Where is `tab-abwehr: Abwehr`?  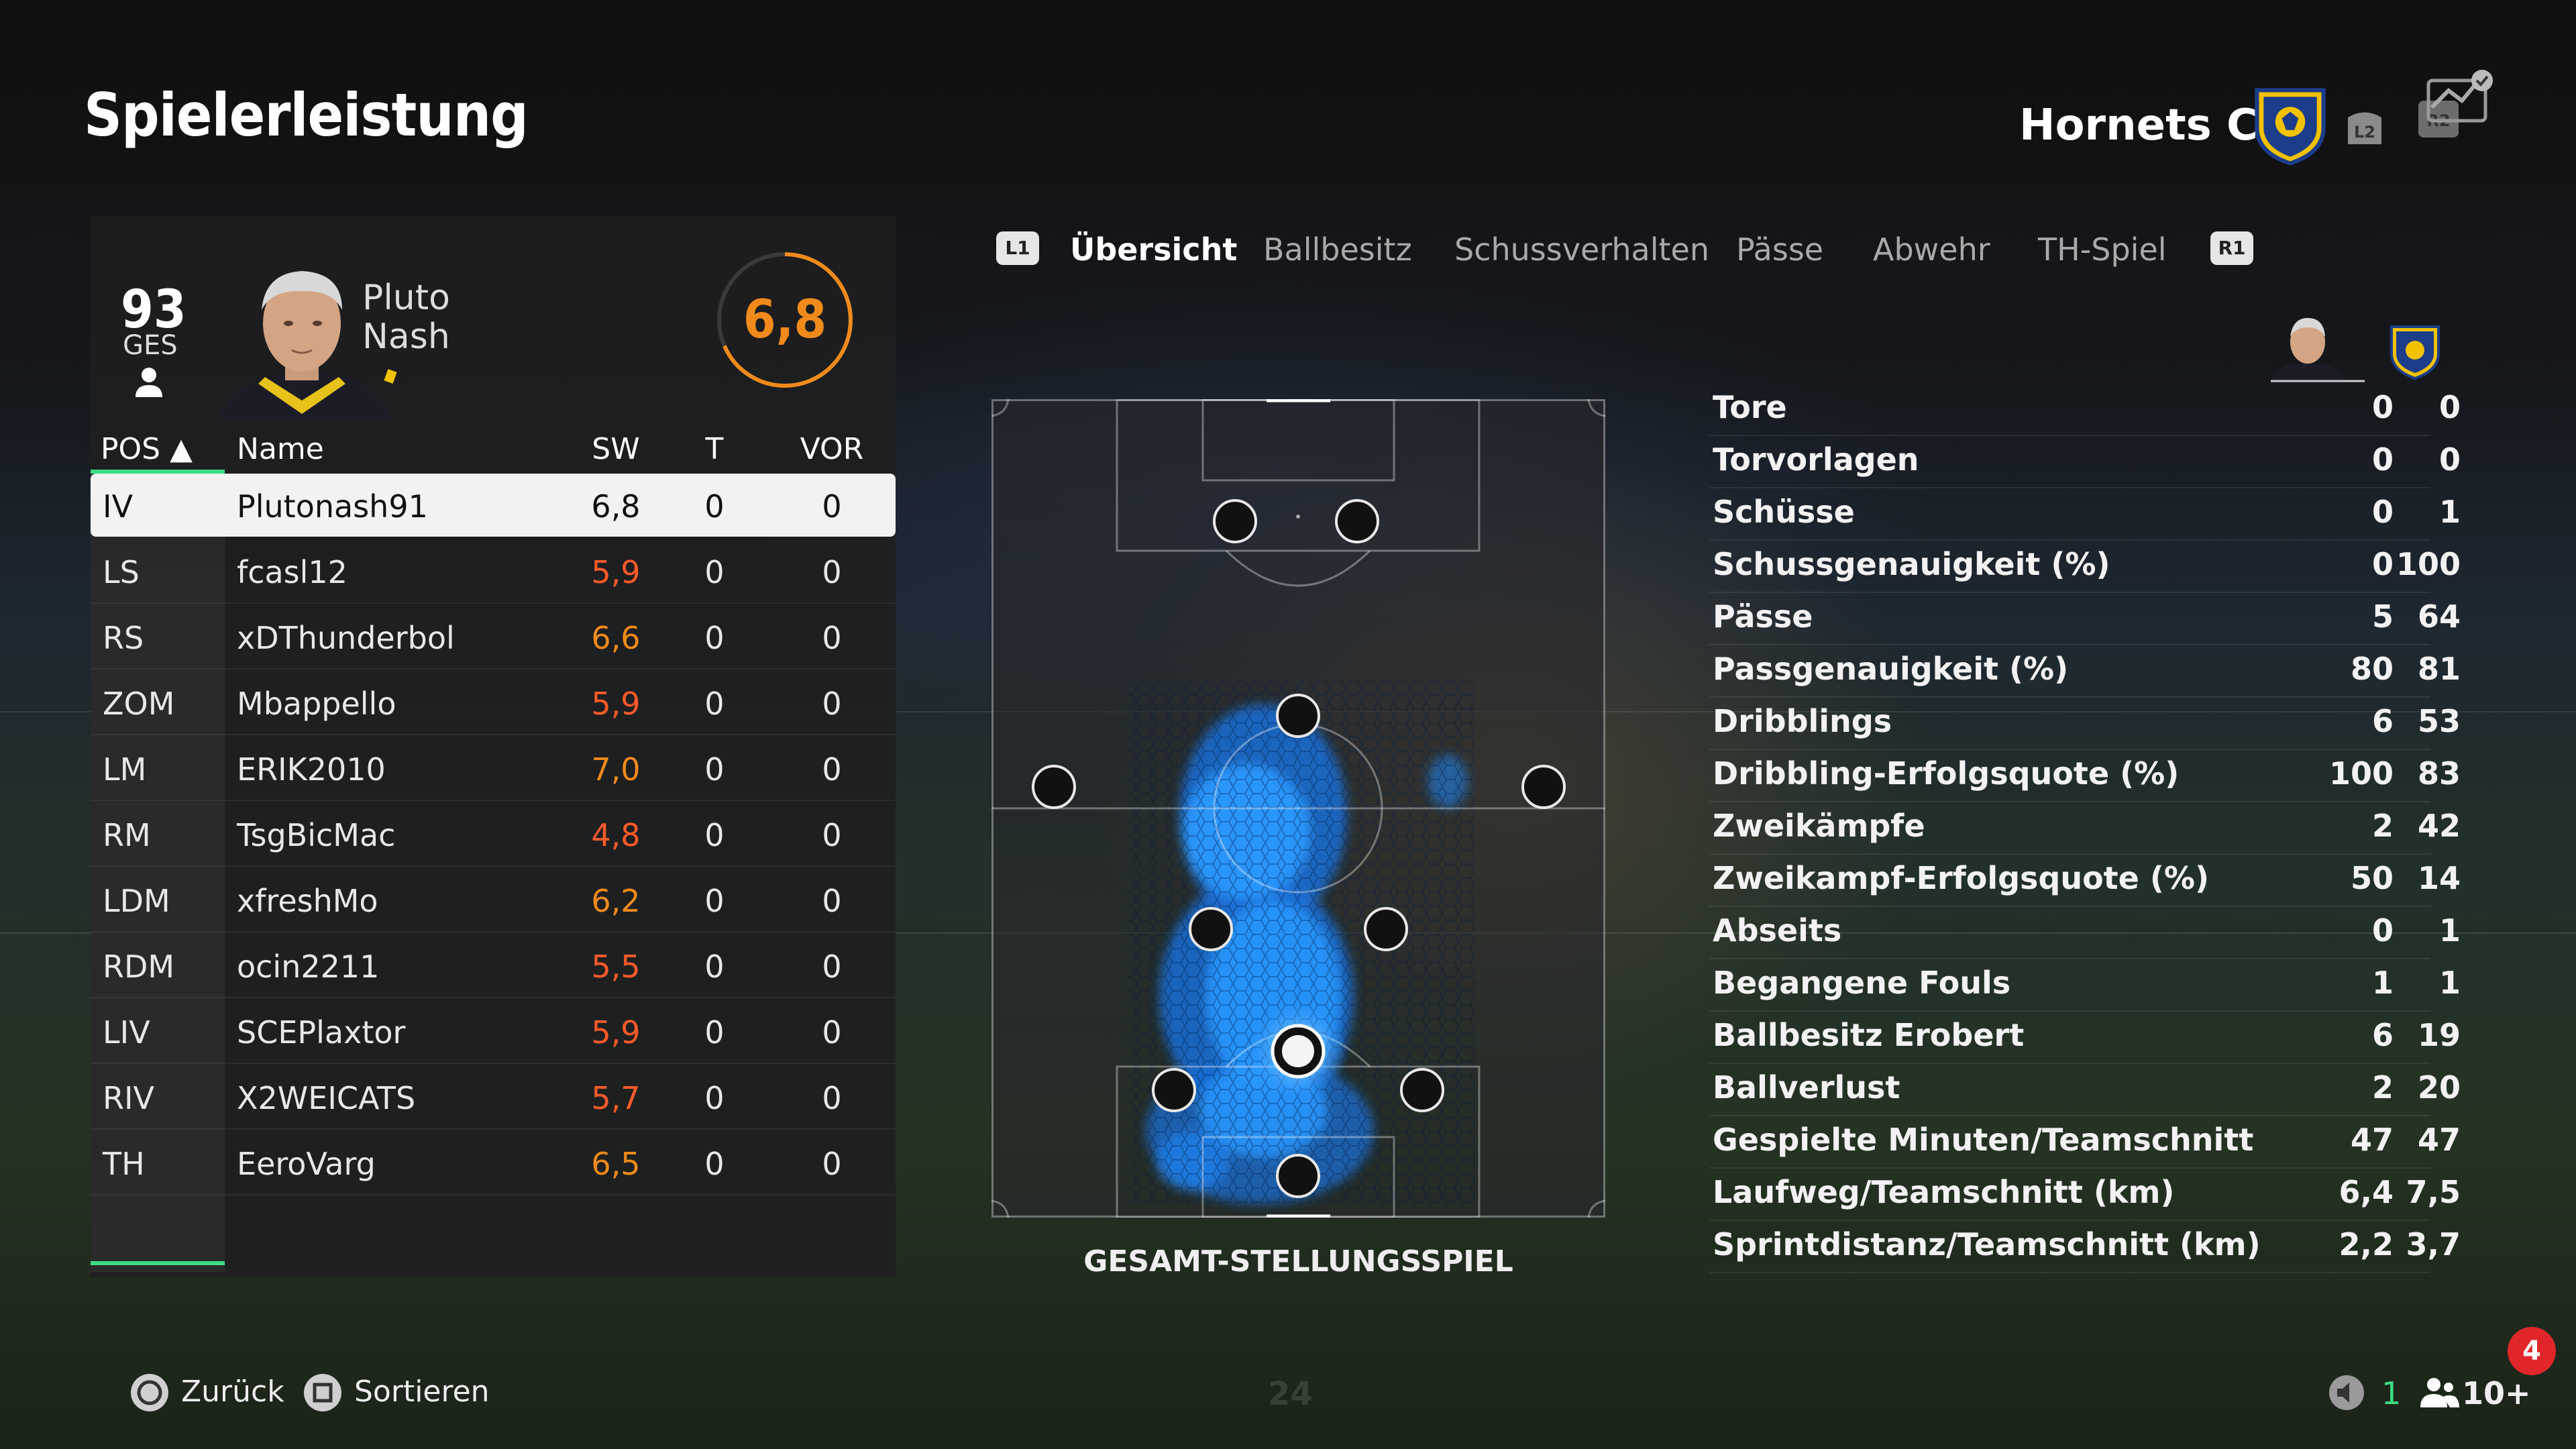 tab-abwehr: Abwehr is located at coordinates (1931, 249).